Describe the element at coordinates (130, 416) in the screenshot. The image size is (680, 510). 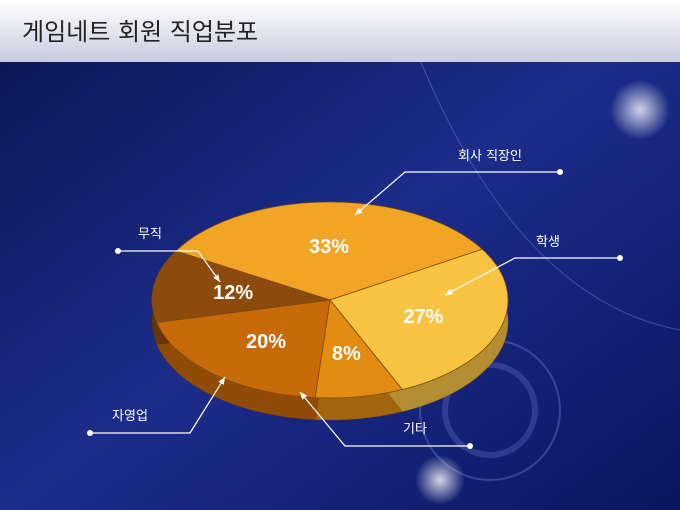
I see `category-label: 자영업` at that location.